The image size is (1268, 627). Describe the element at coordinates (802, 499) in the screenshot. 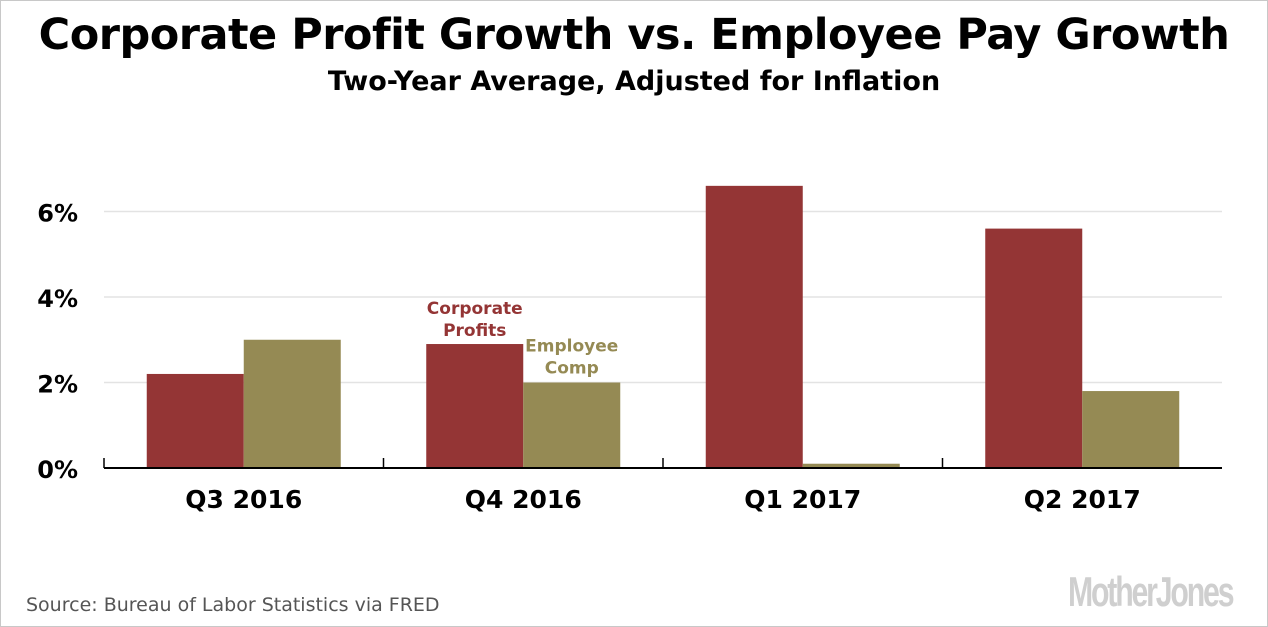

I see `x-tick-label: Q1 2017` at that location.